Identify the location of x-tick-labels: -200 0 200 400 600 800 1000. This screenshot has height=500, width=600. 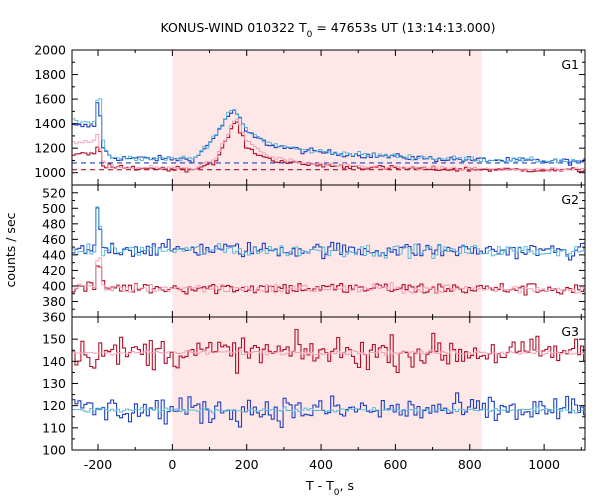
(322, 464).